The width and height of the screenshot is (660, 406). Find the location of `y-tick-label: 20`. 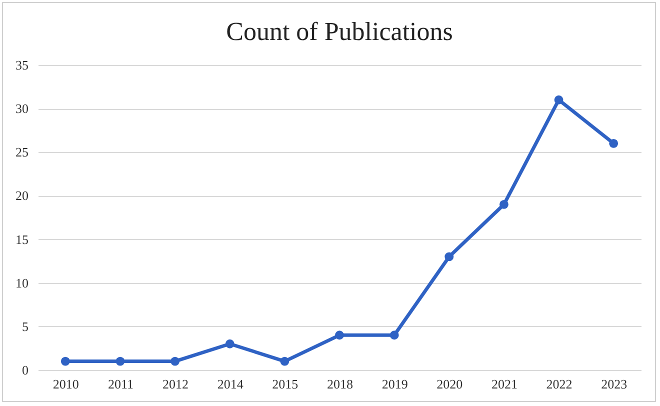

y-tick-label: 20 is located at coordinates (22, 196).